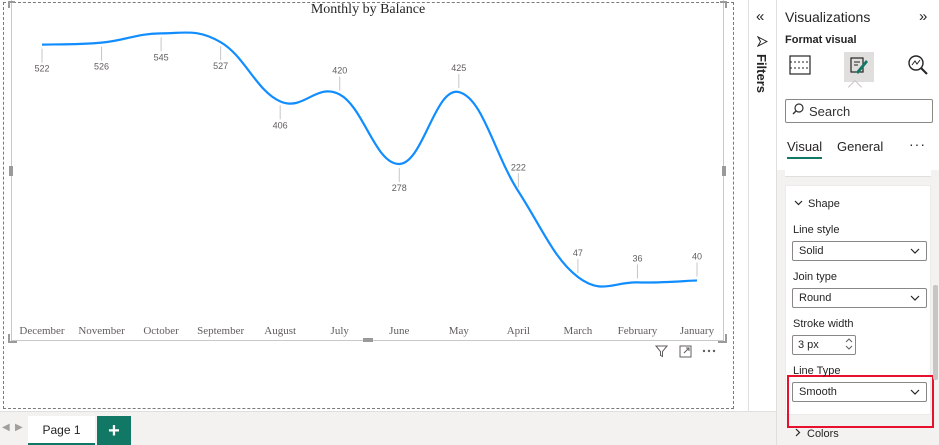 This screenshot has height=445, width=939. Describe the element at coordinates (101, 331) in the screenshot. I see `x-tick-label: November` at that location.